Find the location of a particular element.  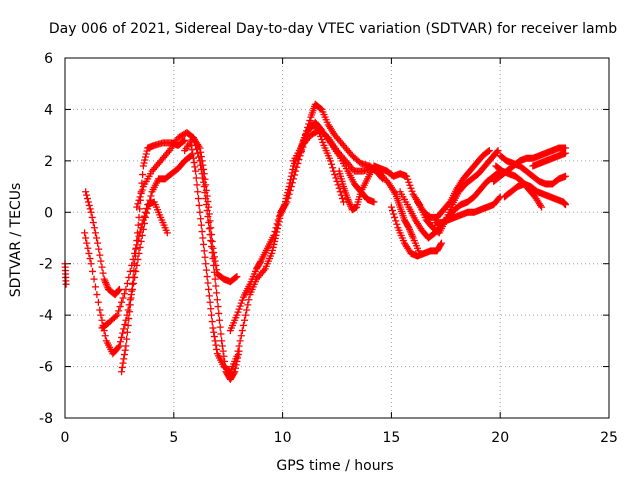

y-tick-label: 2 is located at coordinates (48, 162).